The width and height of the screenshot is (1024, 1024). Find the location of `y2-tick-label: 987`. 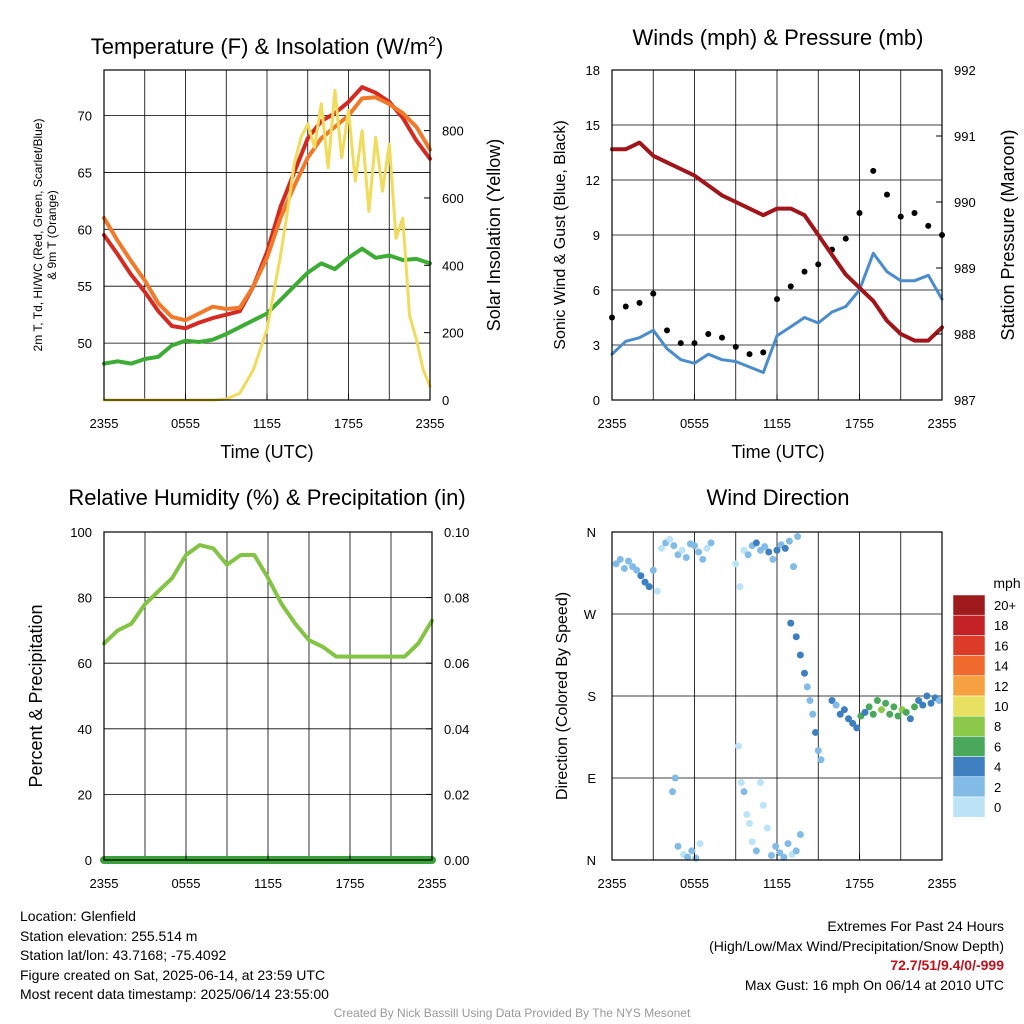

y2-tick-label: 987 is located at coordinates (965, 400).